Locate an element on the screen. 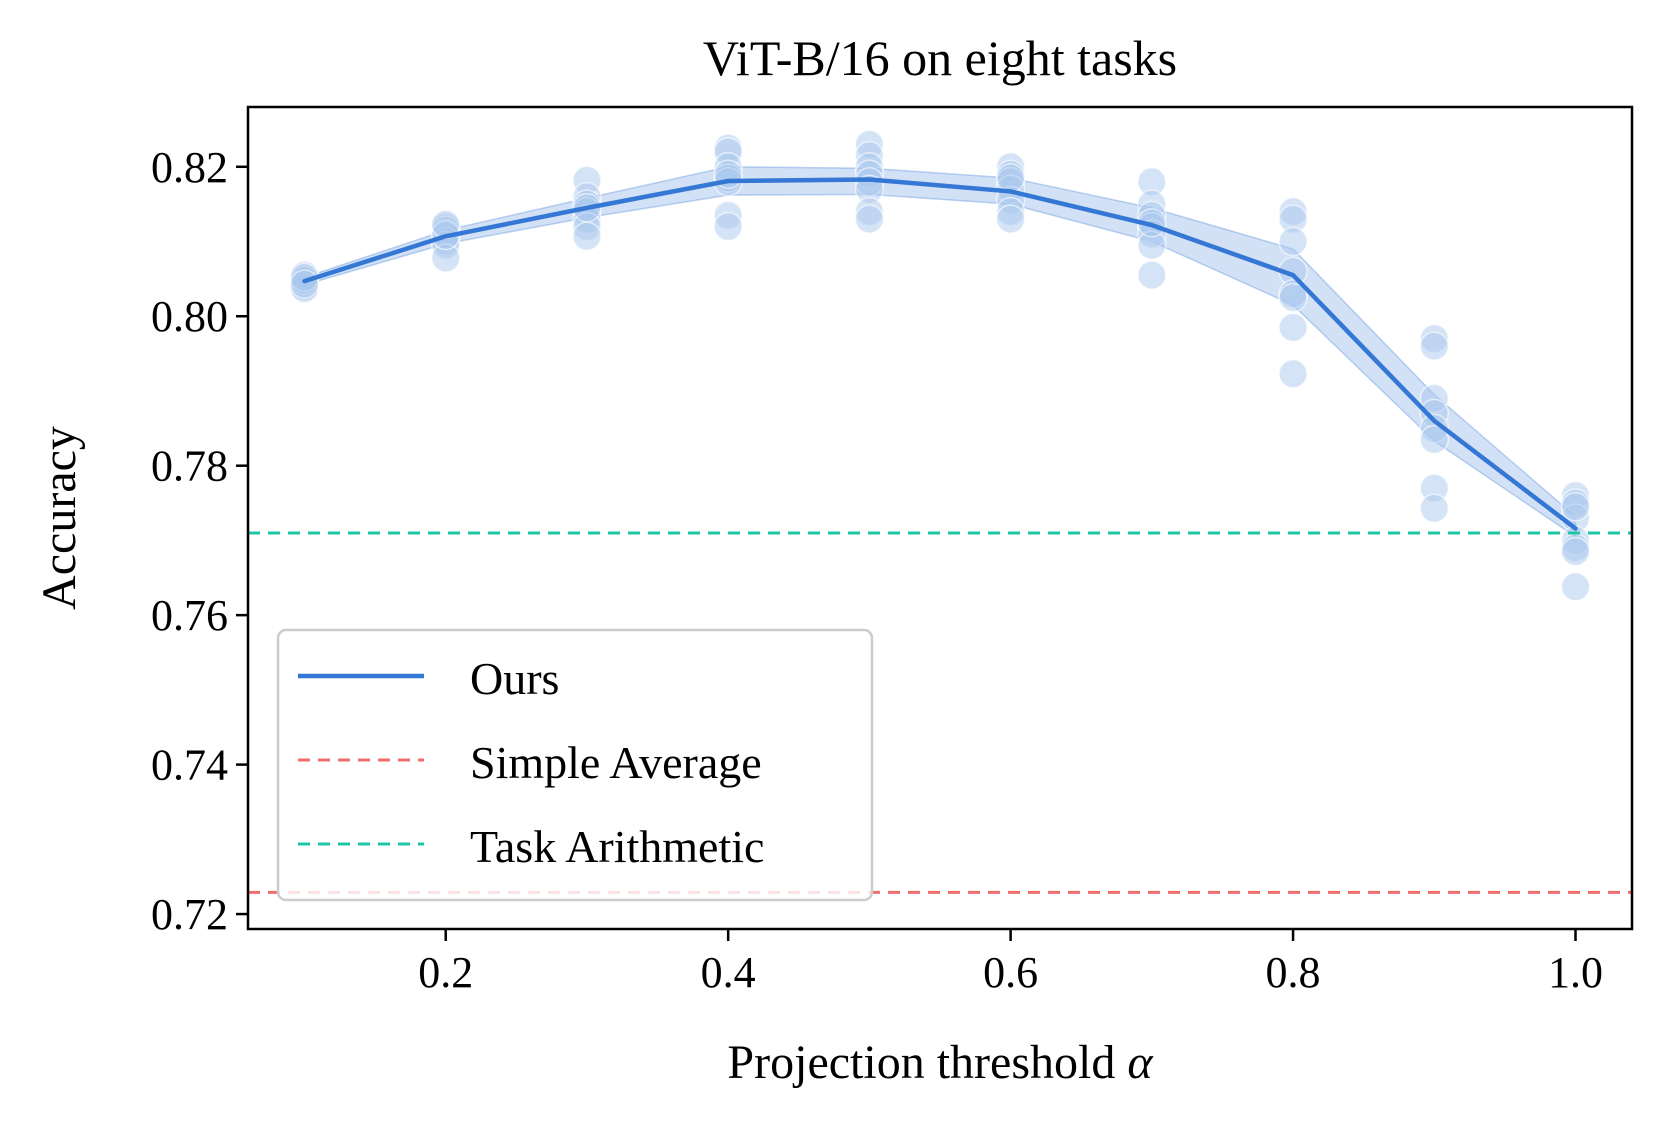  x-tick-label-1: 0.4 is located at coordinates (728, 972).